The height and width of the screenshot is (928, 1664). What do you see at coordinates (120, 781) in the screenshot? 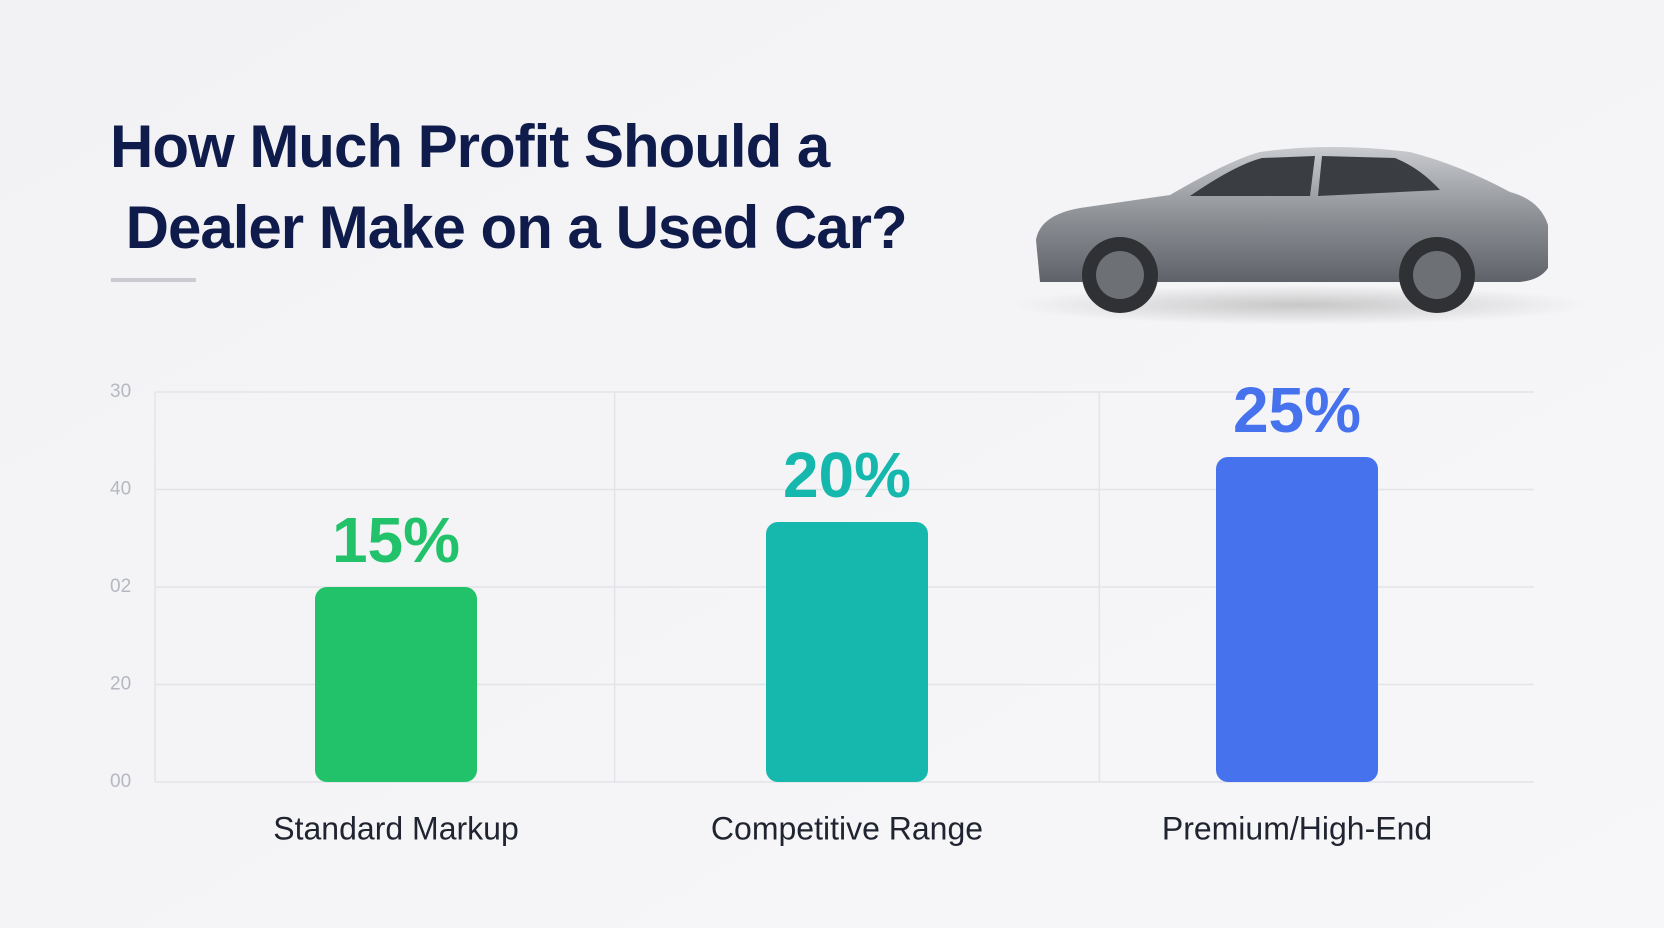
I see `y-tick-label: 00` at bounding box center [120, 781].